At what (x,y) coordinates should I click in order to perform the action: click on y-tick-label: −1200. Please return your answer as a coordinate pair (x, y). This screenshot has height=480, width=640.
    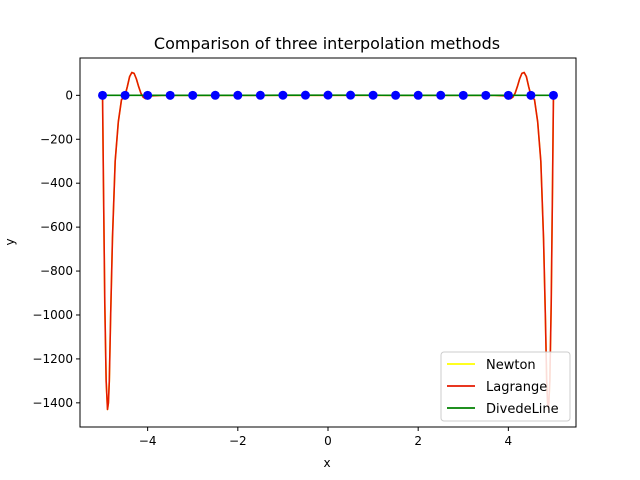
    Looking at the image, I should click on (52, 359).